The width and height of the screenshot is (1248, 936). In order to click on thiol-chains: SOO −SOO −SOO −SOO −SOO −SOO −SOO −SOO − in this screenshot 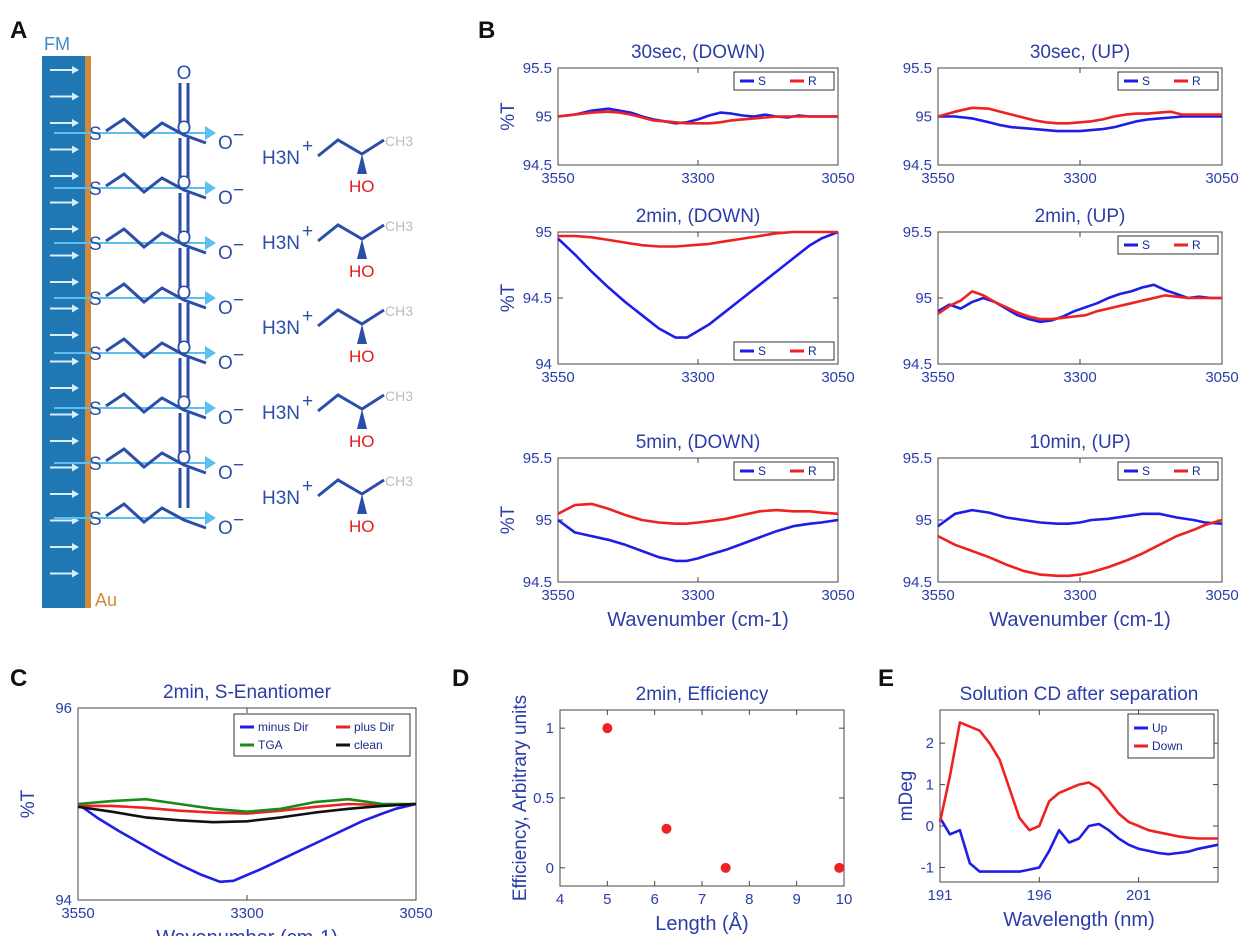, I will do `click(149, 301)`.